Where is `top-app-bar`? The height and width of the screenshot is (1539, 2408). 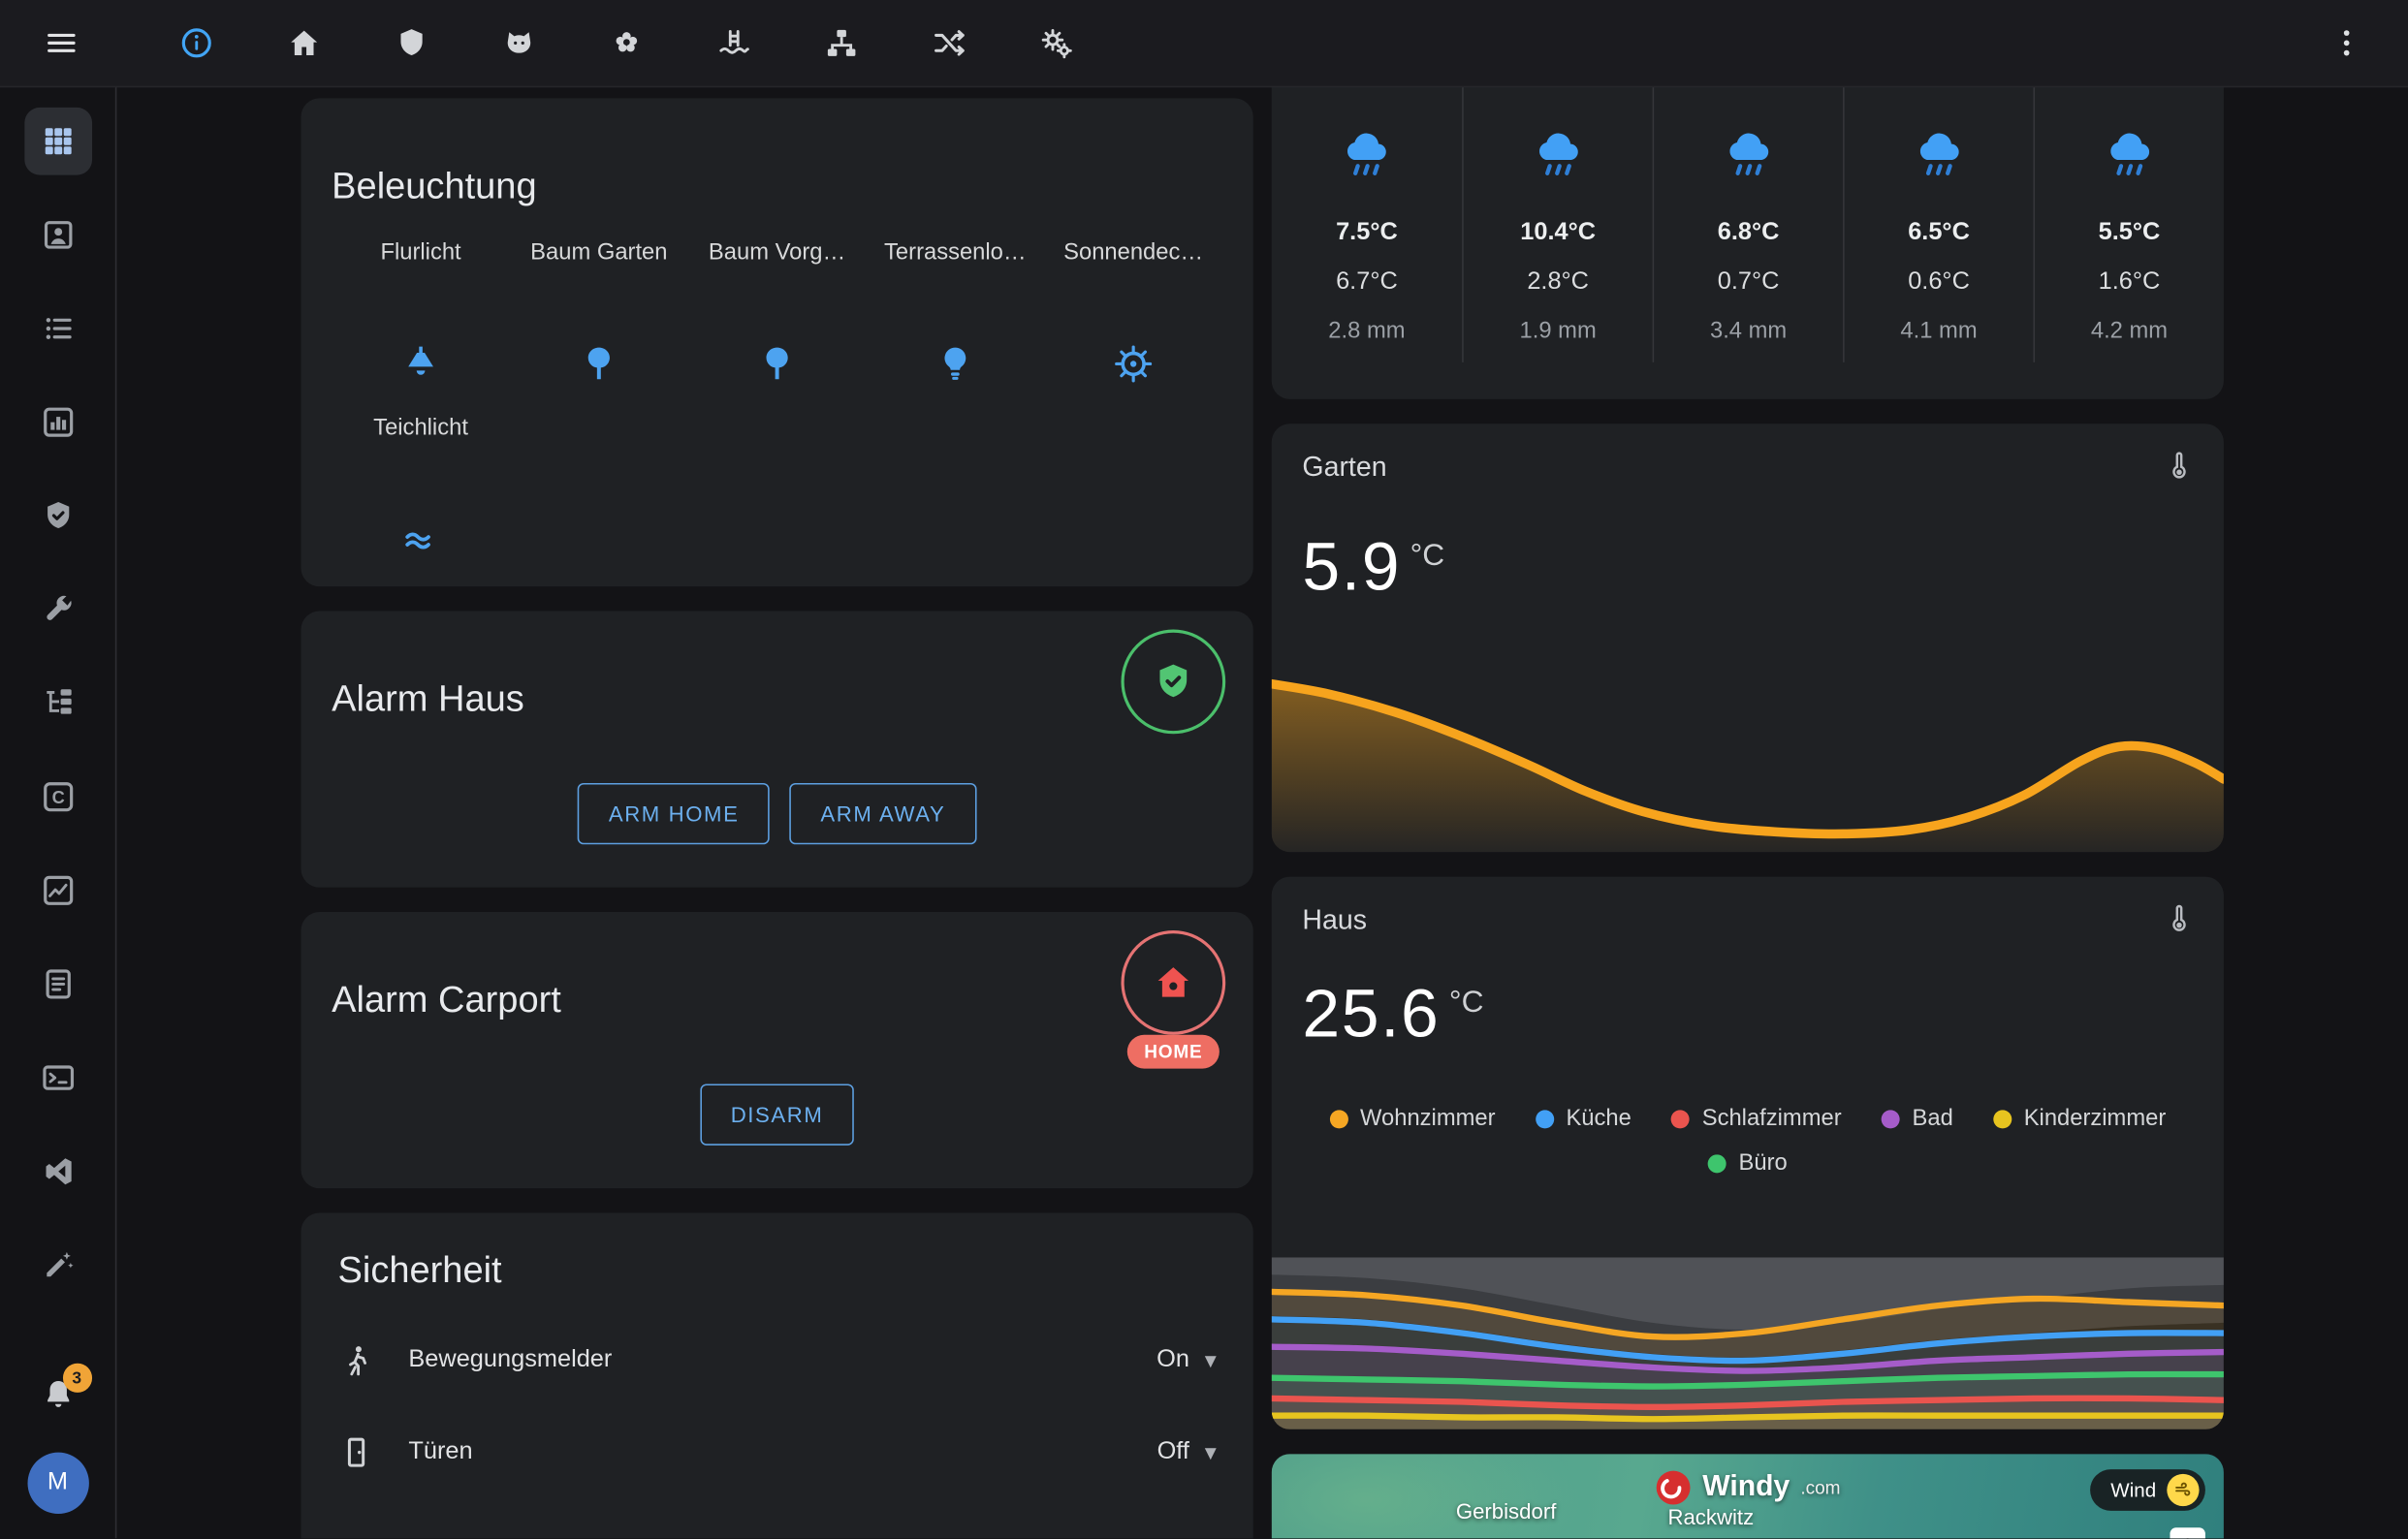 top-app-bar is located at coordinates (1204, 43).